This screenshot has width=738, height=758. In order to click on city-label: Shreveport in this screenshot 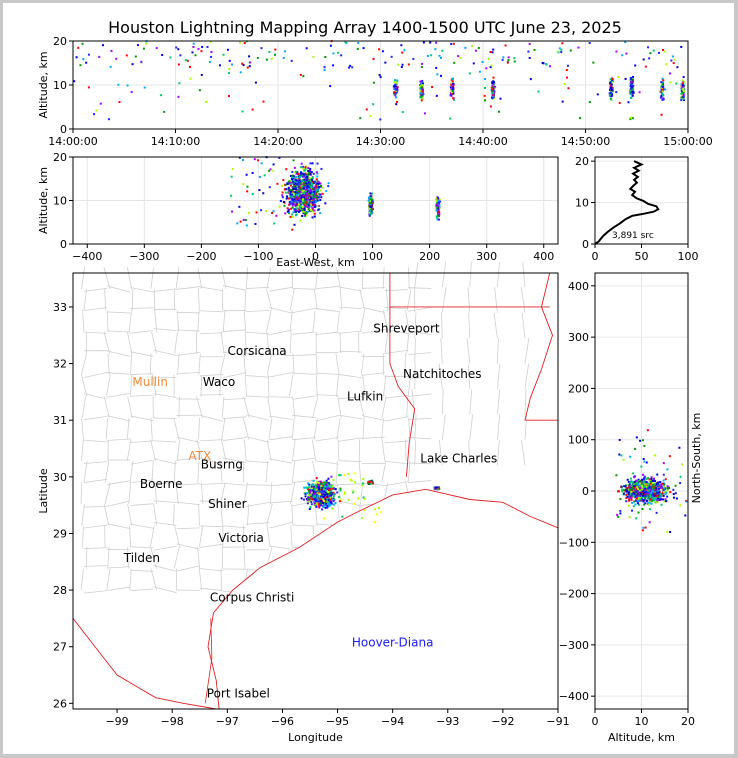, I will do `click(406, 328)`.